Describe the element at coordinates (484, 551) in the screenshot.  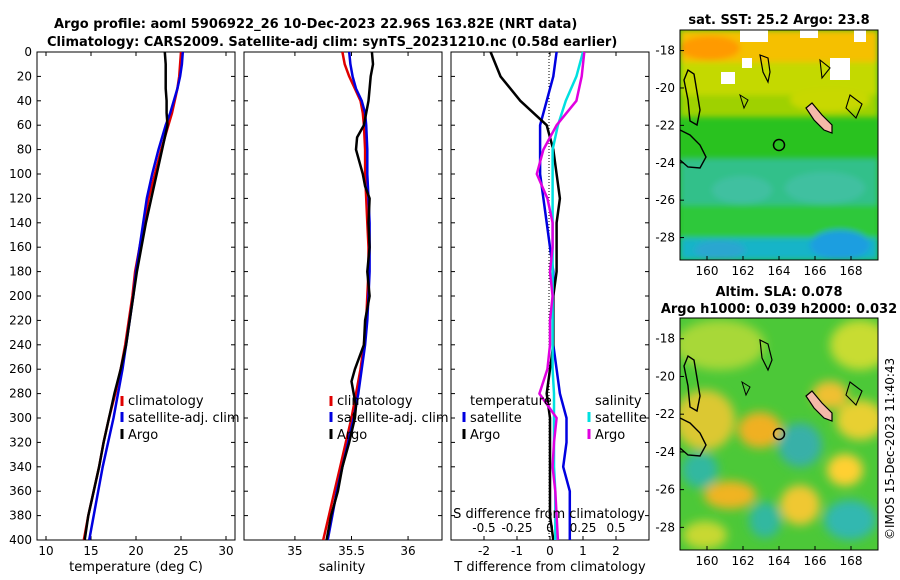
I see `x-tick-label: -2` at that location.